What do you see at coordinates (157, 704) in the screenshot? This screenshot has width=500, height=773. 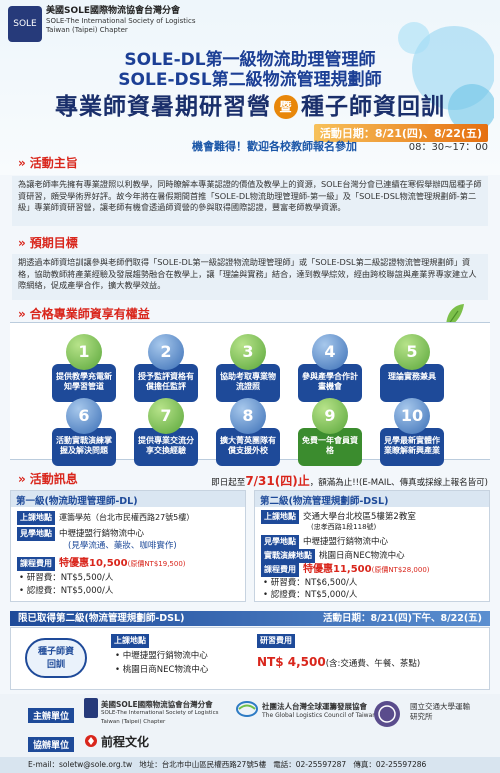 I see `host1-zh: 美國SOLE國際物流協會台灣分會` at bounding box center [157, 704].